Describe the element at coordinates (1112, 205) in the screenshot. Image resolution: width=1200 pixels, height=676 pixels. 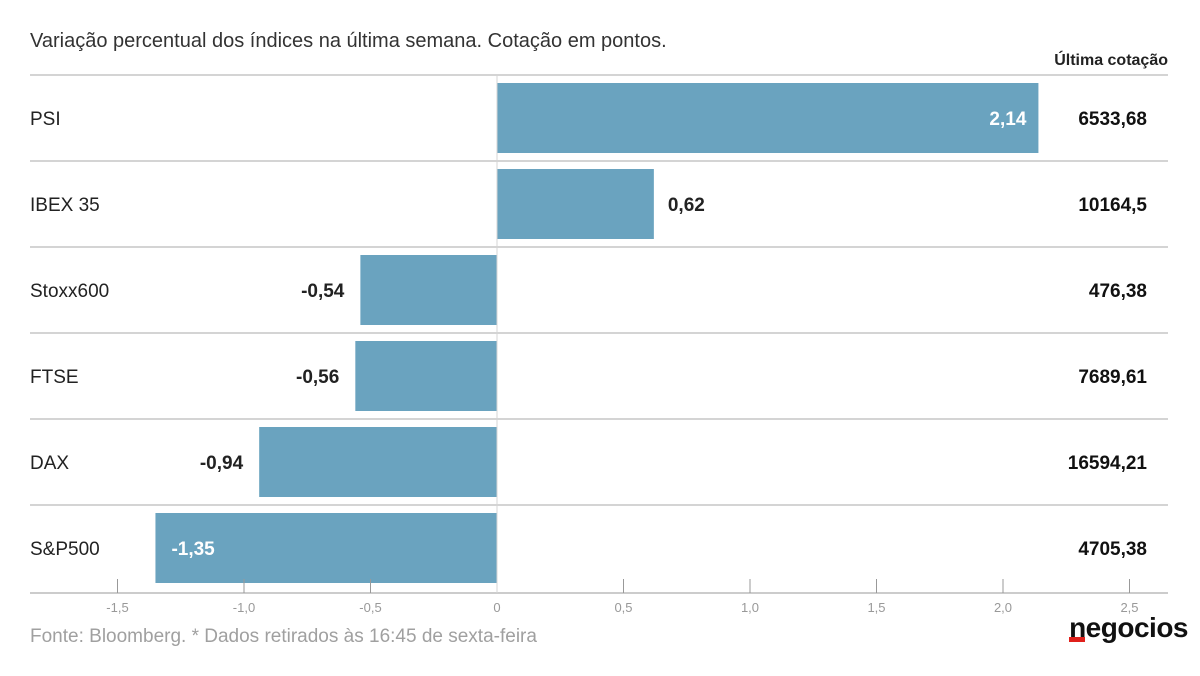
I see `last-price: 10164,5` at that location.